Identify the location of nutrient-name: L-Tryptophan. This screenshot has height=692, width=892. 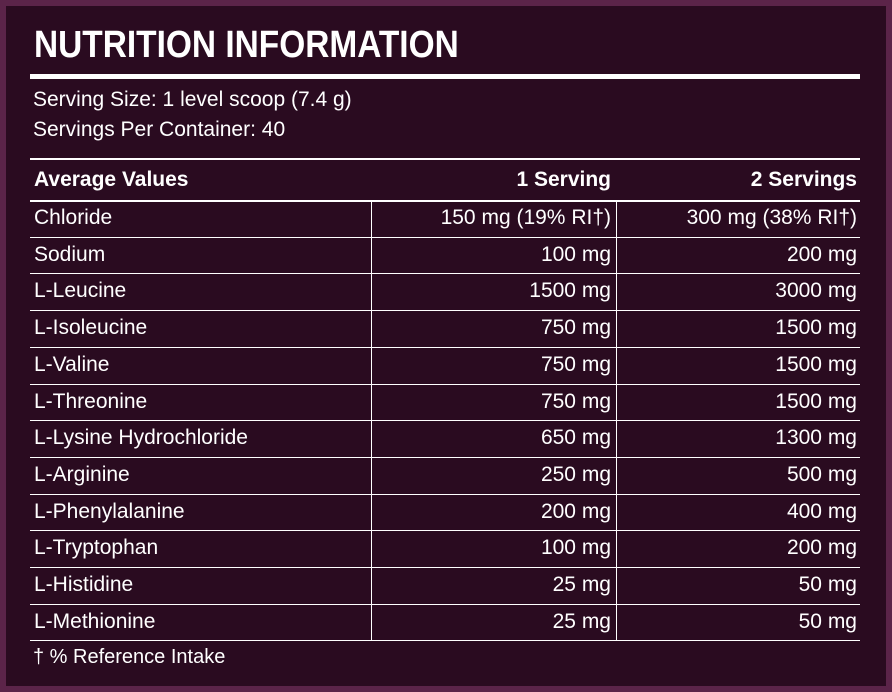
(96, 548).